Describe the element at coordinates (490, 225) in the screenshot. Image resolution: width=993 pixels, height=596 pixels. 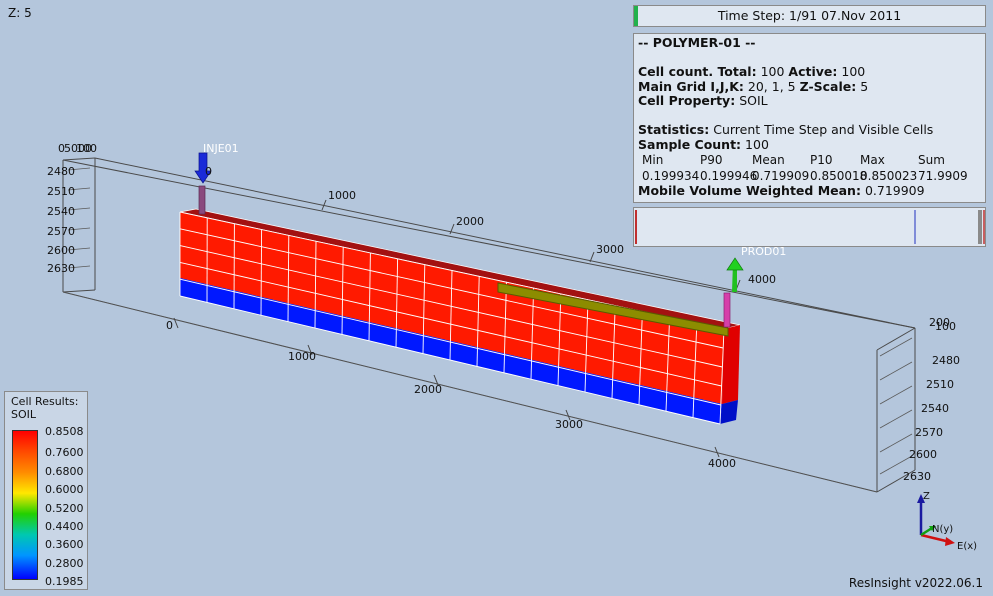
I see `top-x-axis-labels: 0 1000 2000 3000 4000` at that location.